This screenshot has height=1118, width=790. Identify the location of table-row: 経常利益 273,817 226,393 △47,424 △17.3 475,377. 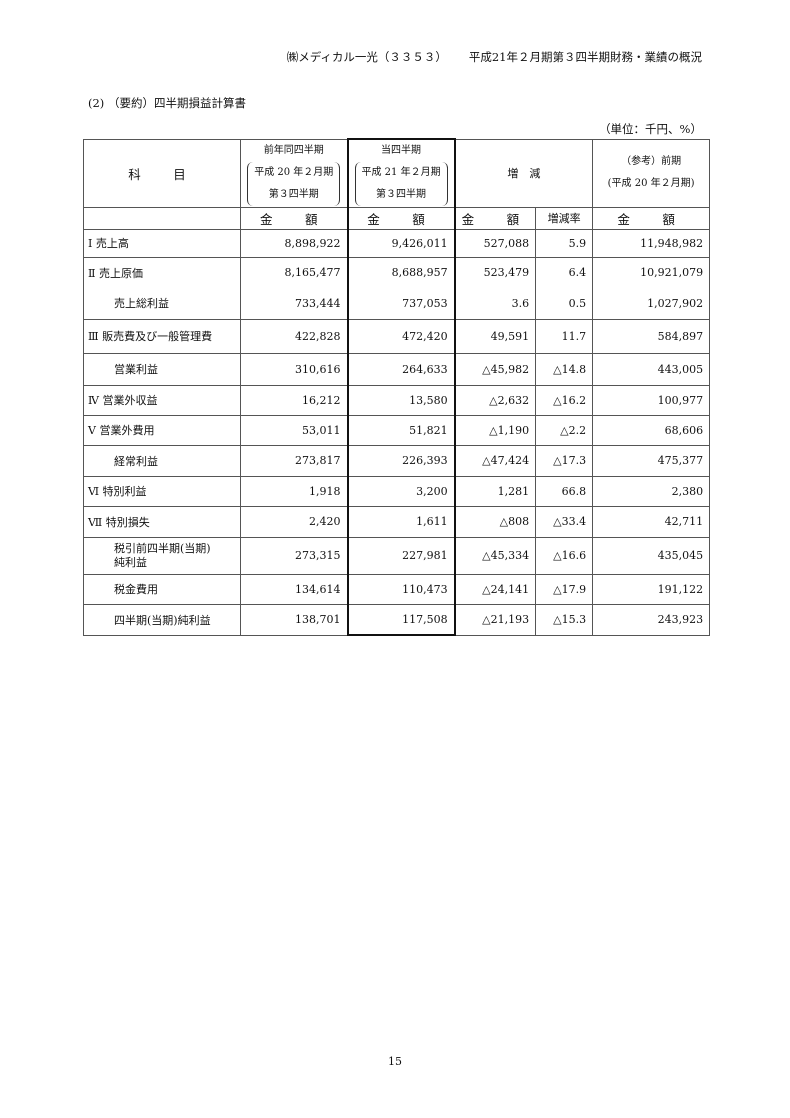
(397, 460).